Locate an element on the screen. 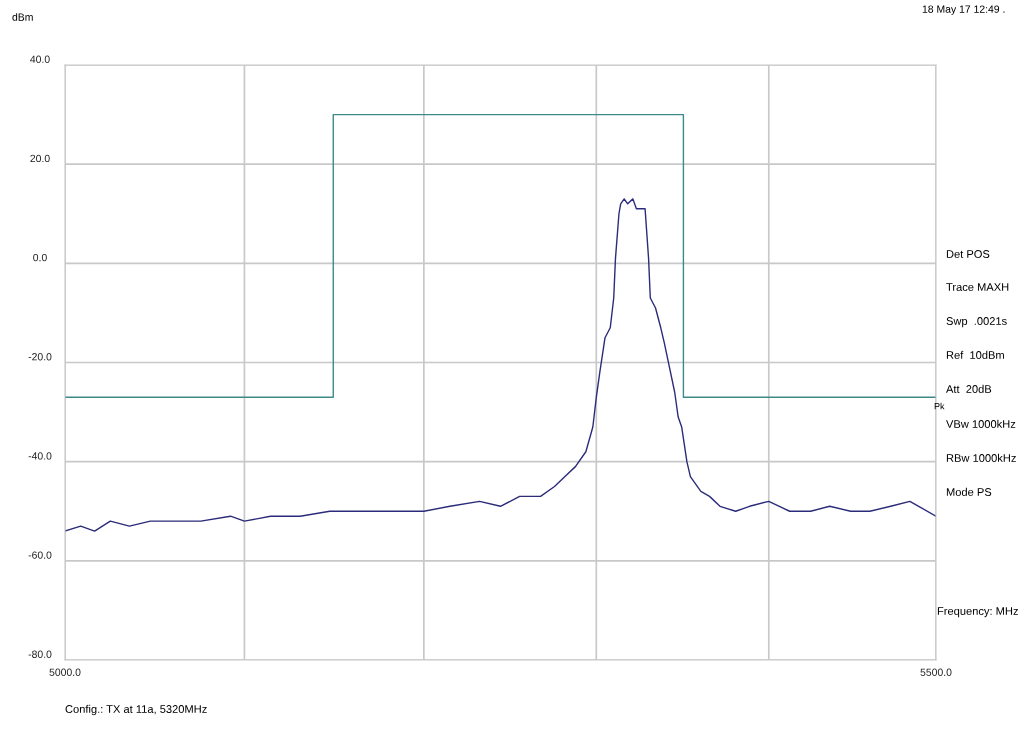 The image size is (1018, 750). y-tick-label: -40.0 is located at coordinates (40, 456).